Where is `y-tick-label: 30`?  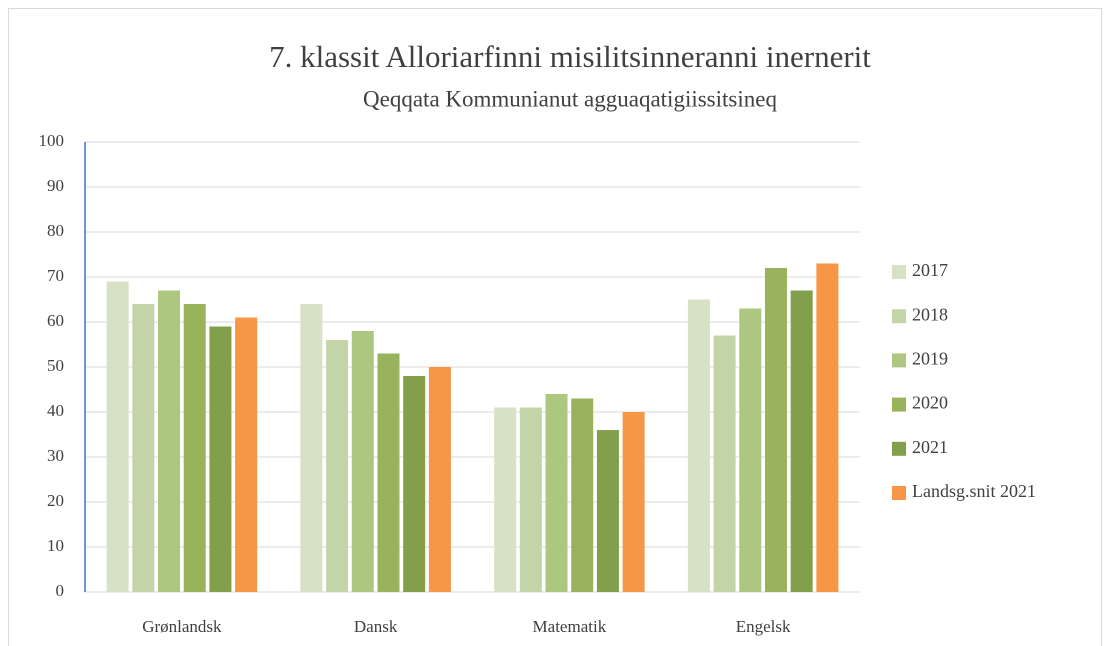
y-tick-label: 30 is located at coordinates (55, 455).